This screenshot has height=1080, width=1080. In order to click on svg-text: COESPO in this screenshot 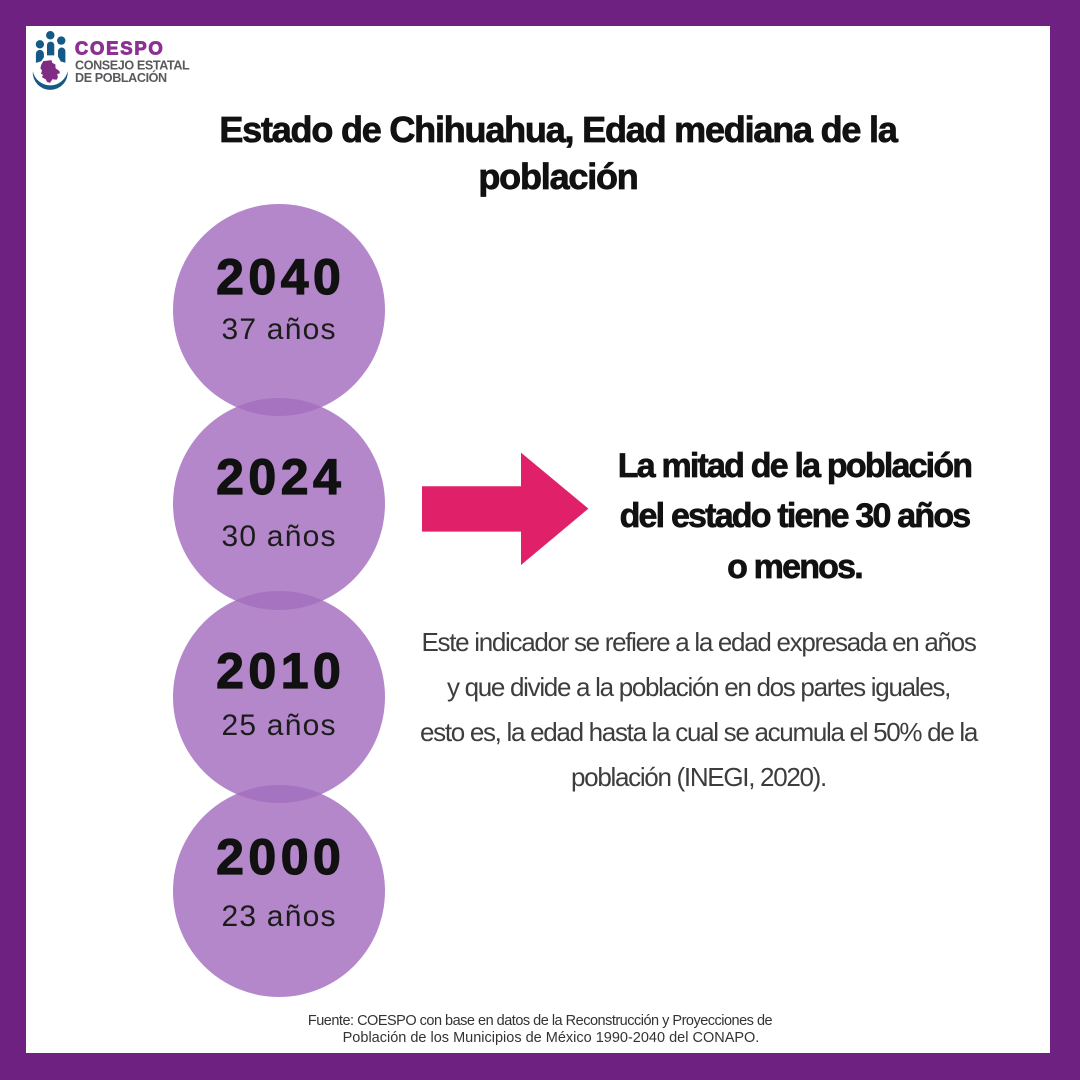, I will do `click(120, 47)`.